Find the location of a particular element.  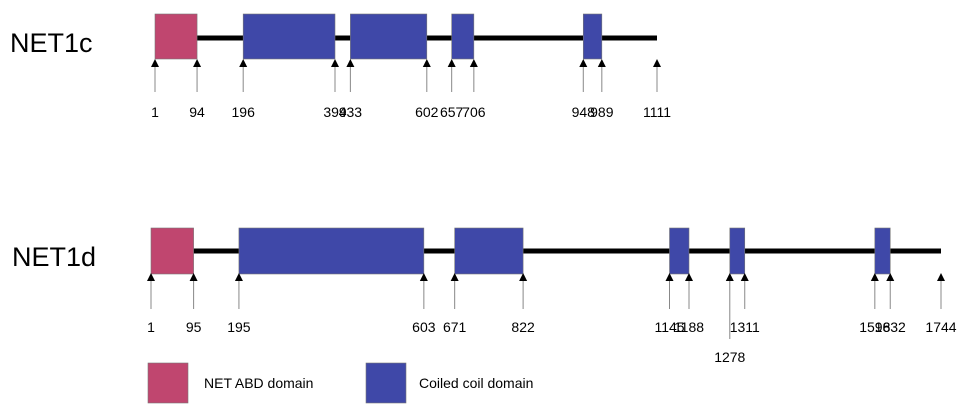

position-label: 603 is located at coordinates (424, 327).